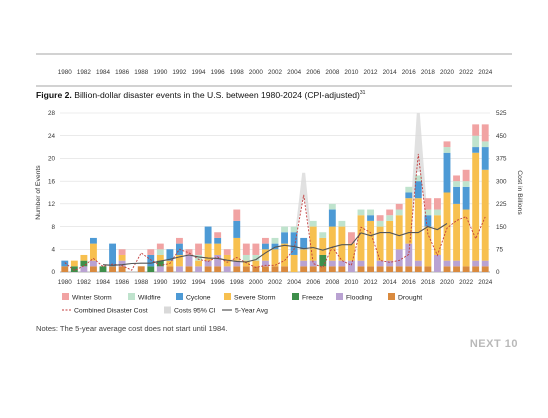 The height and width of the screenshot is (418, 548). What do you see at coordinates (351, 282) in the screenshot?
I see `bottom-year-label: 2010` at bounding box center [351, 282].